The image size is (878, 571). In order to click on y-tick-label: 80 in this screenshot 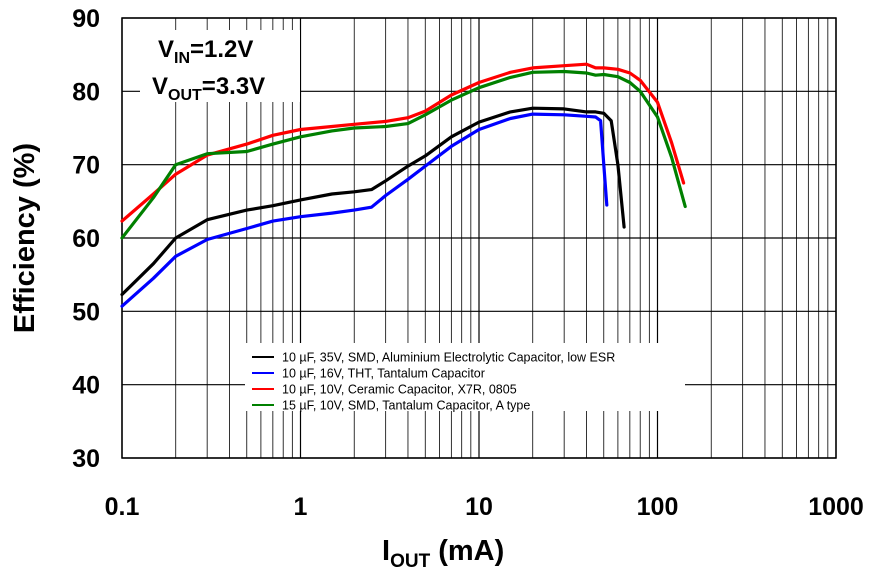, I will do `click(86, 92)`.